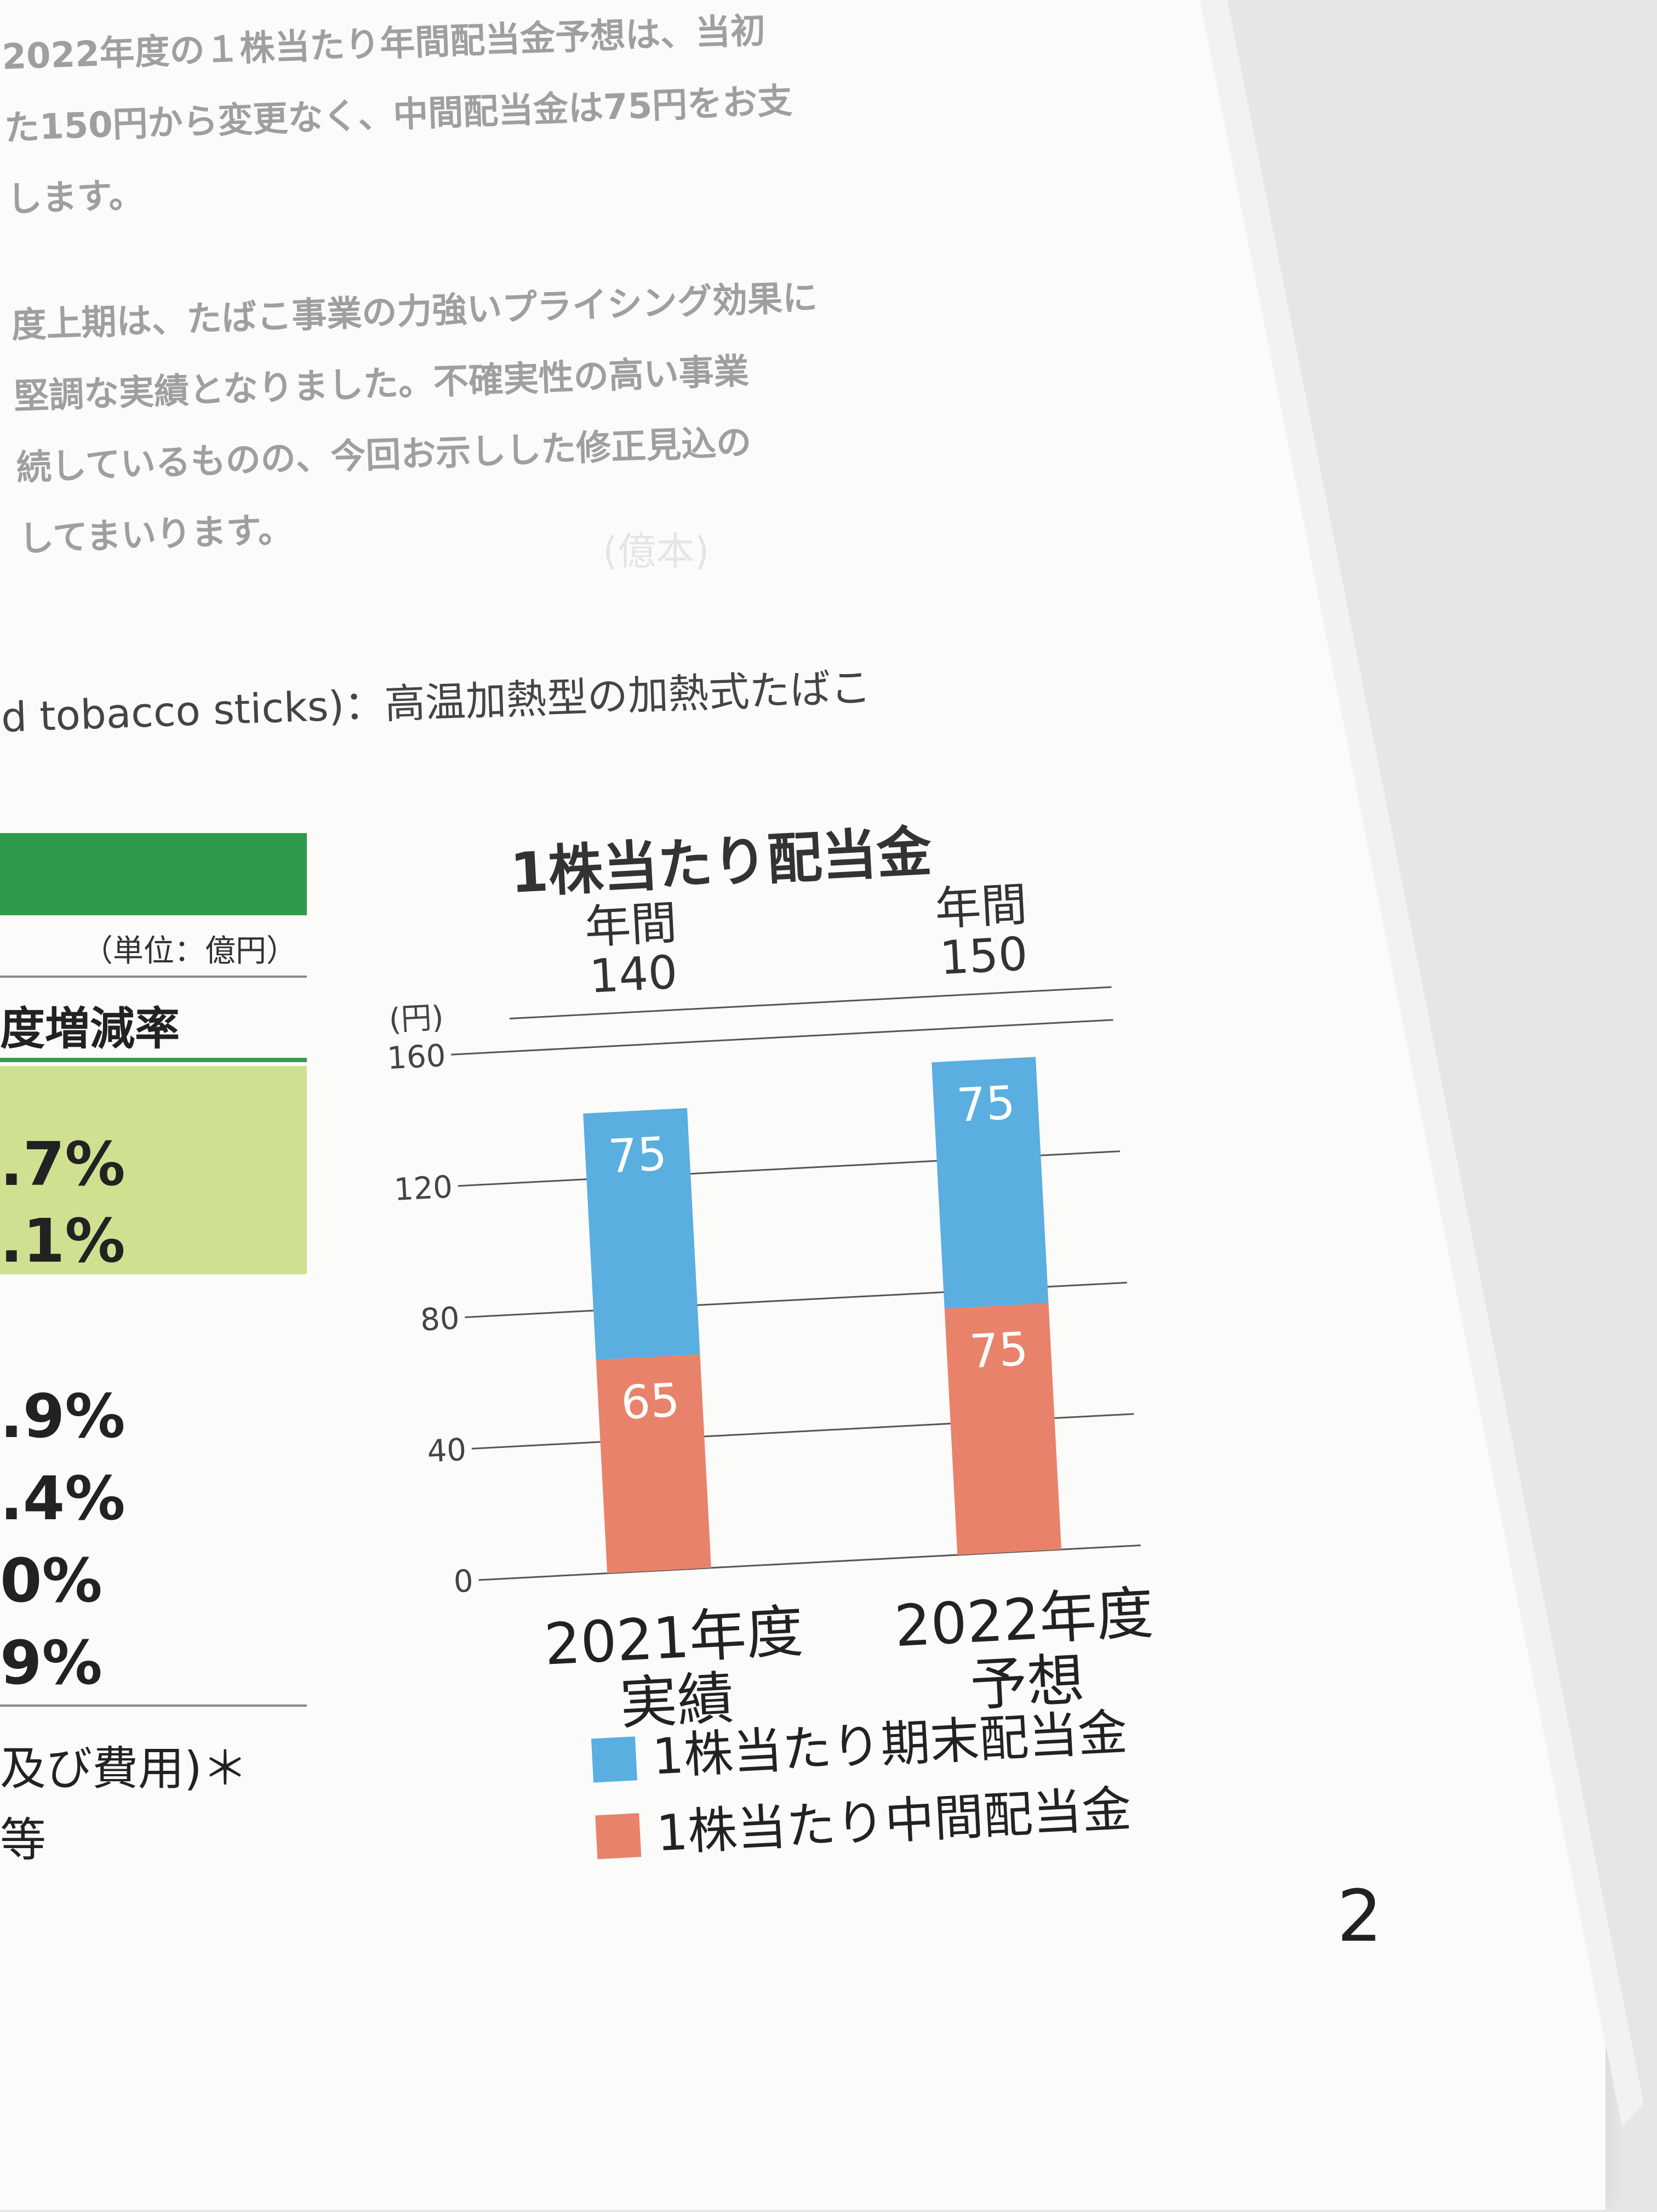 Image resolution: width=1657 pixels, height=2212 pixels. I want to click on y-tick-label: 120, so click(423, 1188).